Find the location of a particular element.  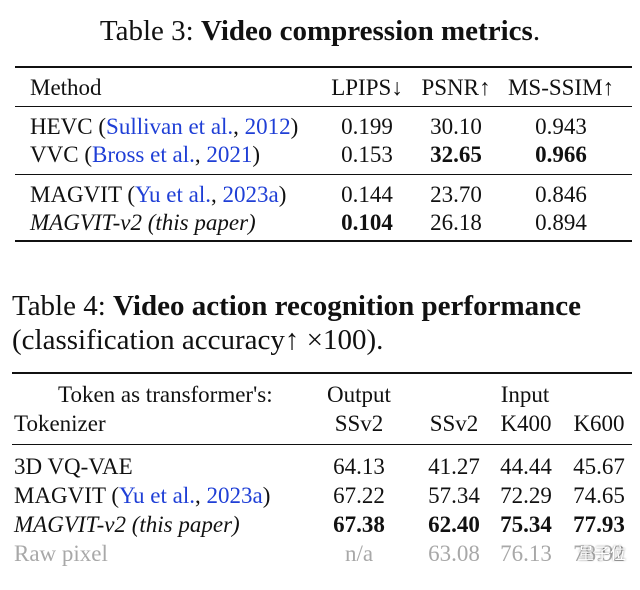

table4-header-token-as: Token as transformer's: is located at coordinates (165, 394).